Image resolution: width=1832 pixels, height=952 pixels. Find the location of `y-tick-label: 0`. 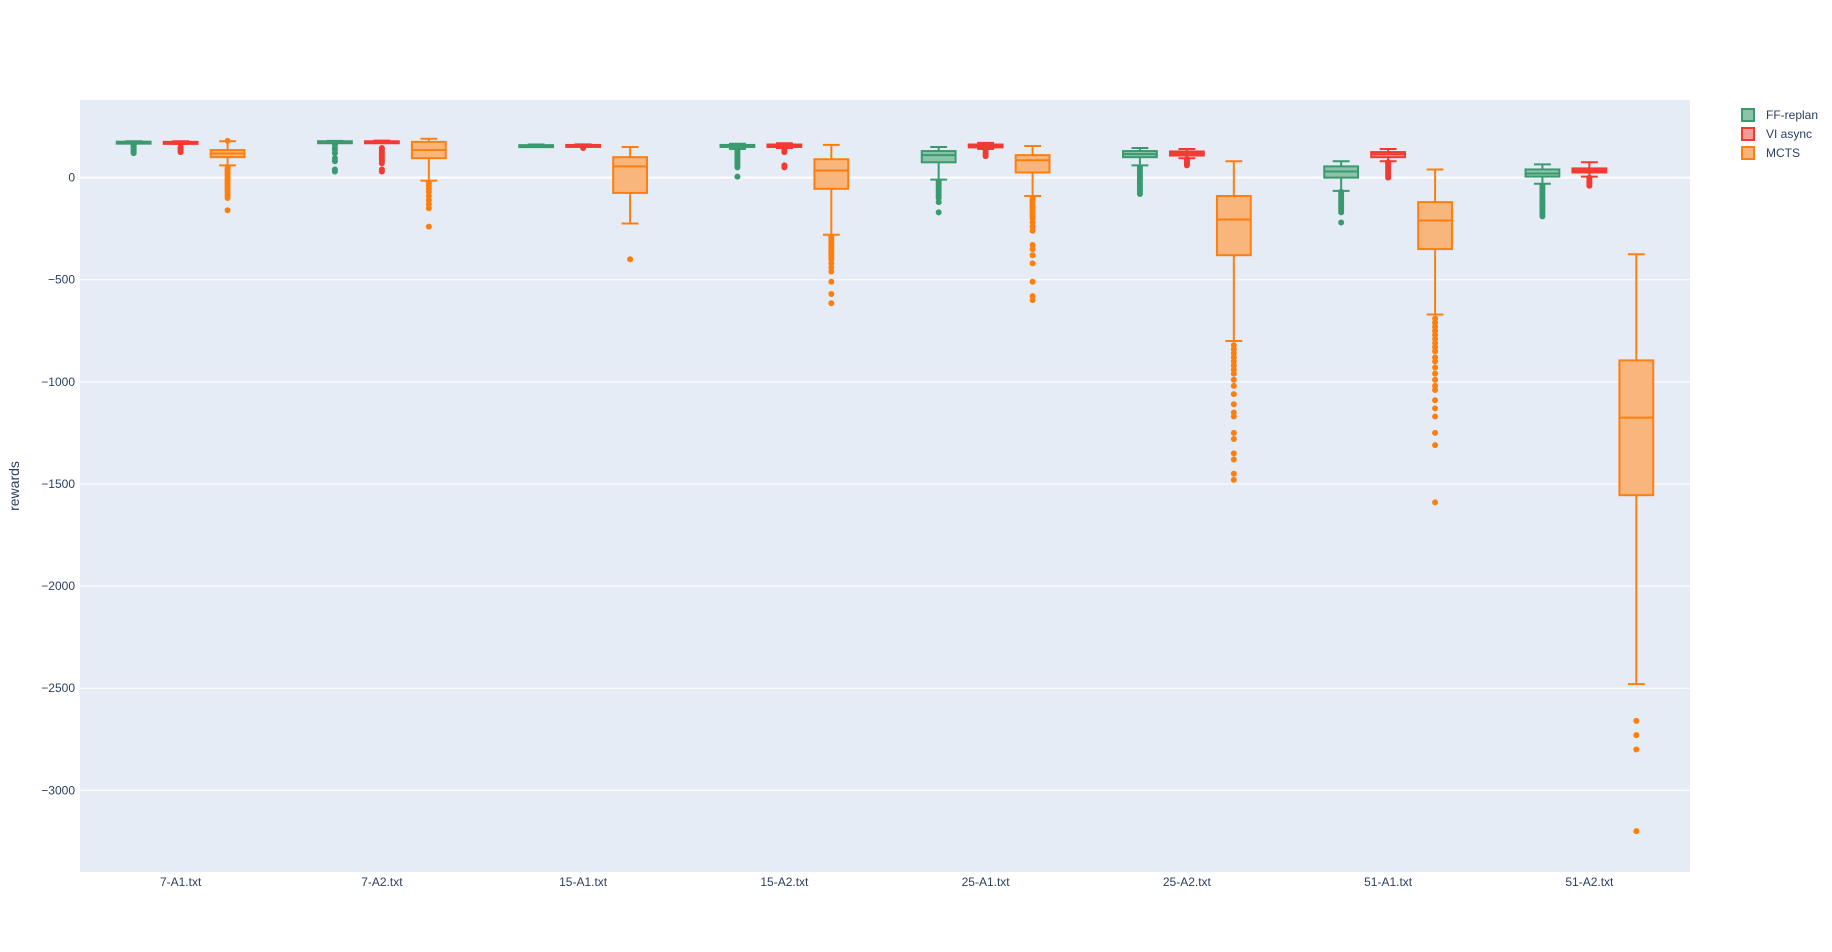

y-tick-label: 0 is located at coordinates (71, 178).